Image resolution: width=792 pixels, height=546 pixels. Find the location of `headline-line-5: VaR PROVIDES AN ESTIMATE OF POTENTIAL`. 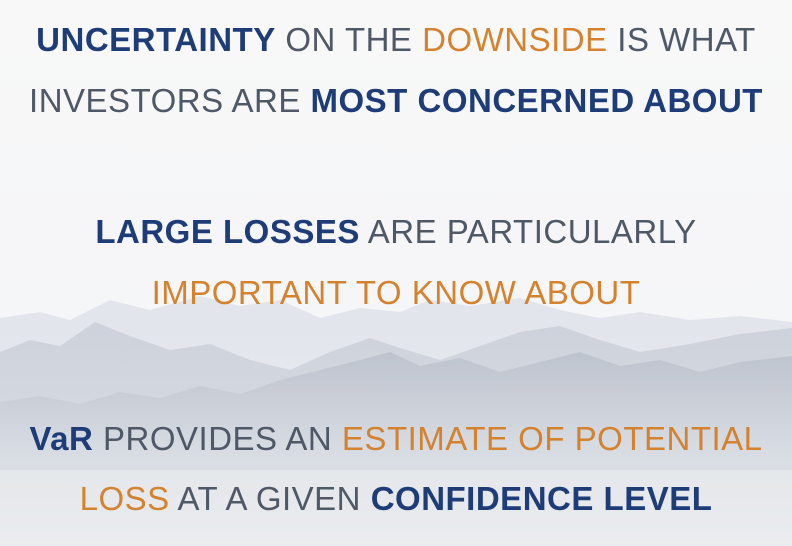

headline-line-5: VaR PROVIDES AN ESTIMATE OF POTENTIAL is located at coordinates (396, 439).